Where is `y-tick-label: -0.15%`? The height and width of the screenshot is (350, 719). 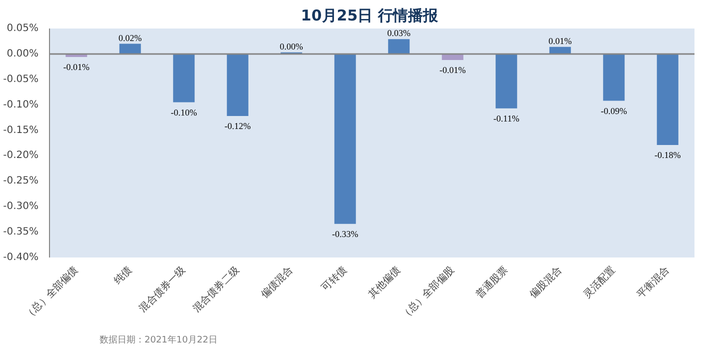 y-tick-label: -0.15% is located at coordinates (21, 130).